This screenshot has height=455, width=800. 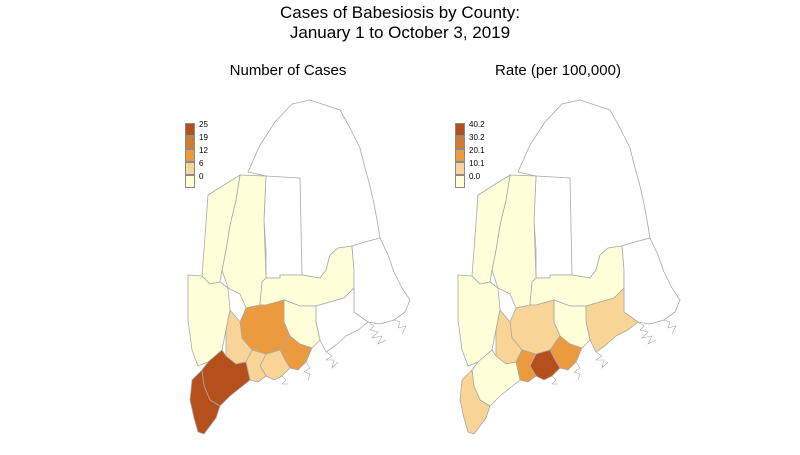 What do you see at coordinates (288, 70) in the screenshot?
I see `map-title-cases: Number of Cases` at bounding box center [288, 70].